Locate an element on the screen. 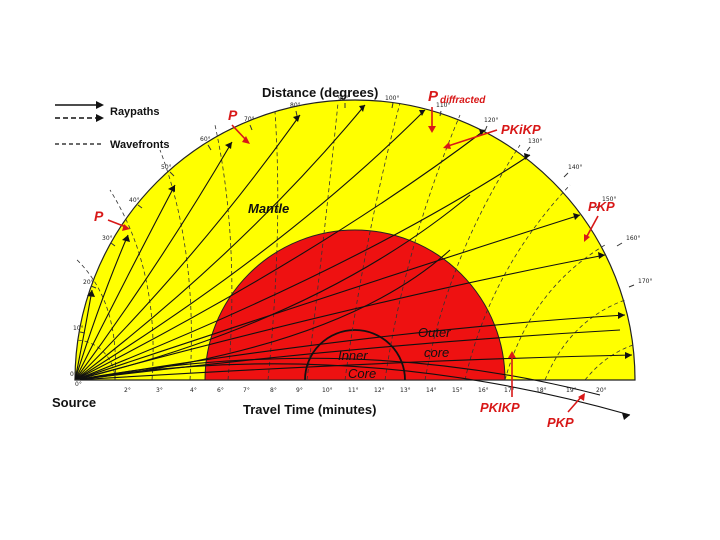 This screenshot has width=720, height=540. time-tick-label: 7° is located at coordinates (246, 390).